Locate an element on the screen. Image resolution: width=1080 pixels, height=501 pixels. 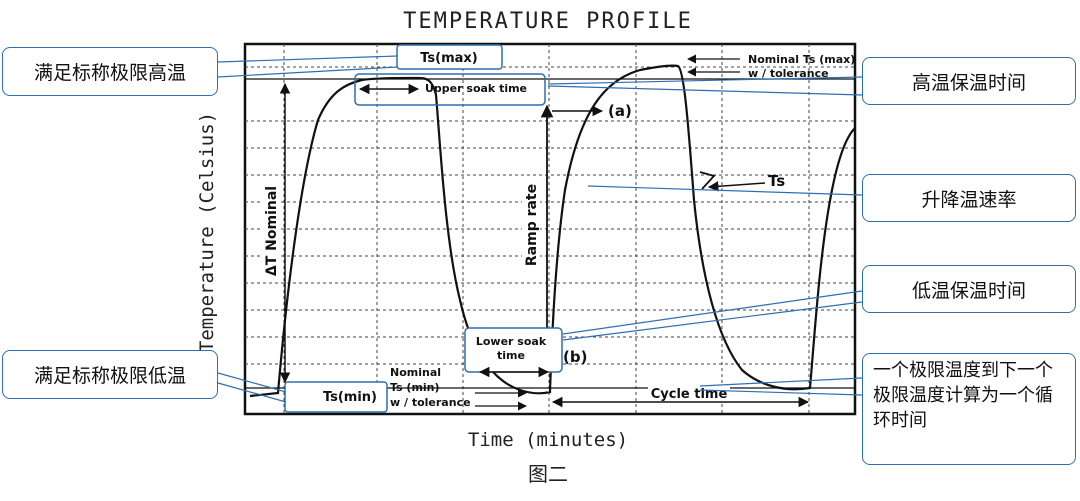
ts-max-label: Ts(max) is located at coordinates (448, 58).